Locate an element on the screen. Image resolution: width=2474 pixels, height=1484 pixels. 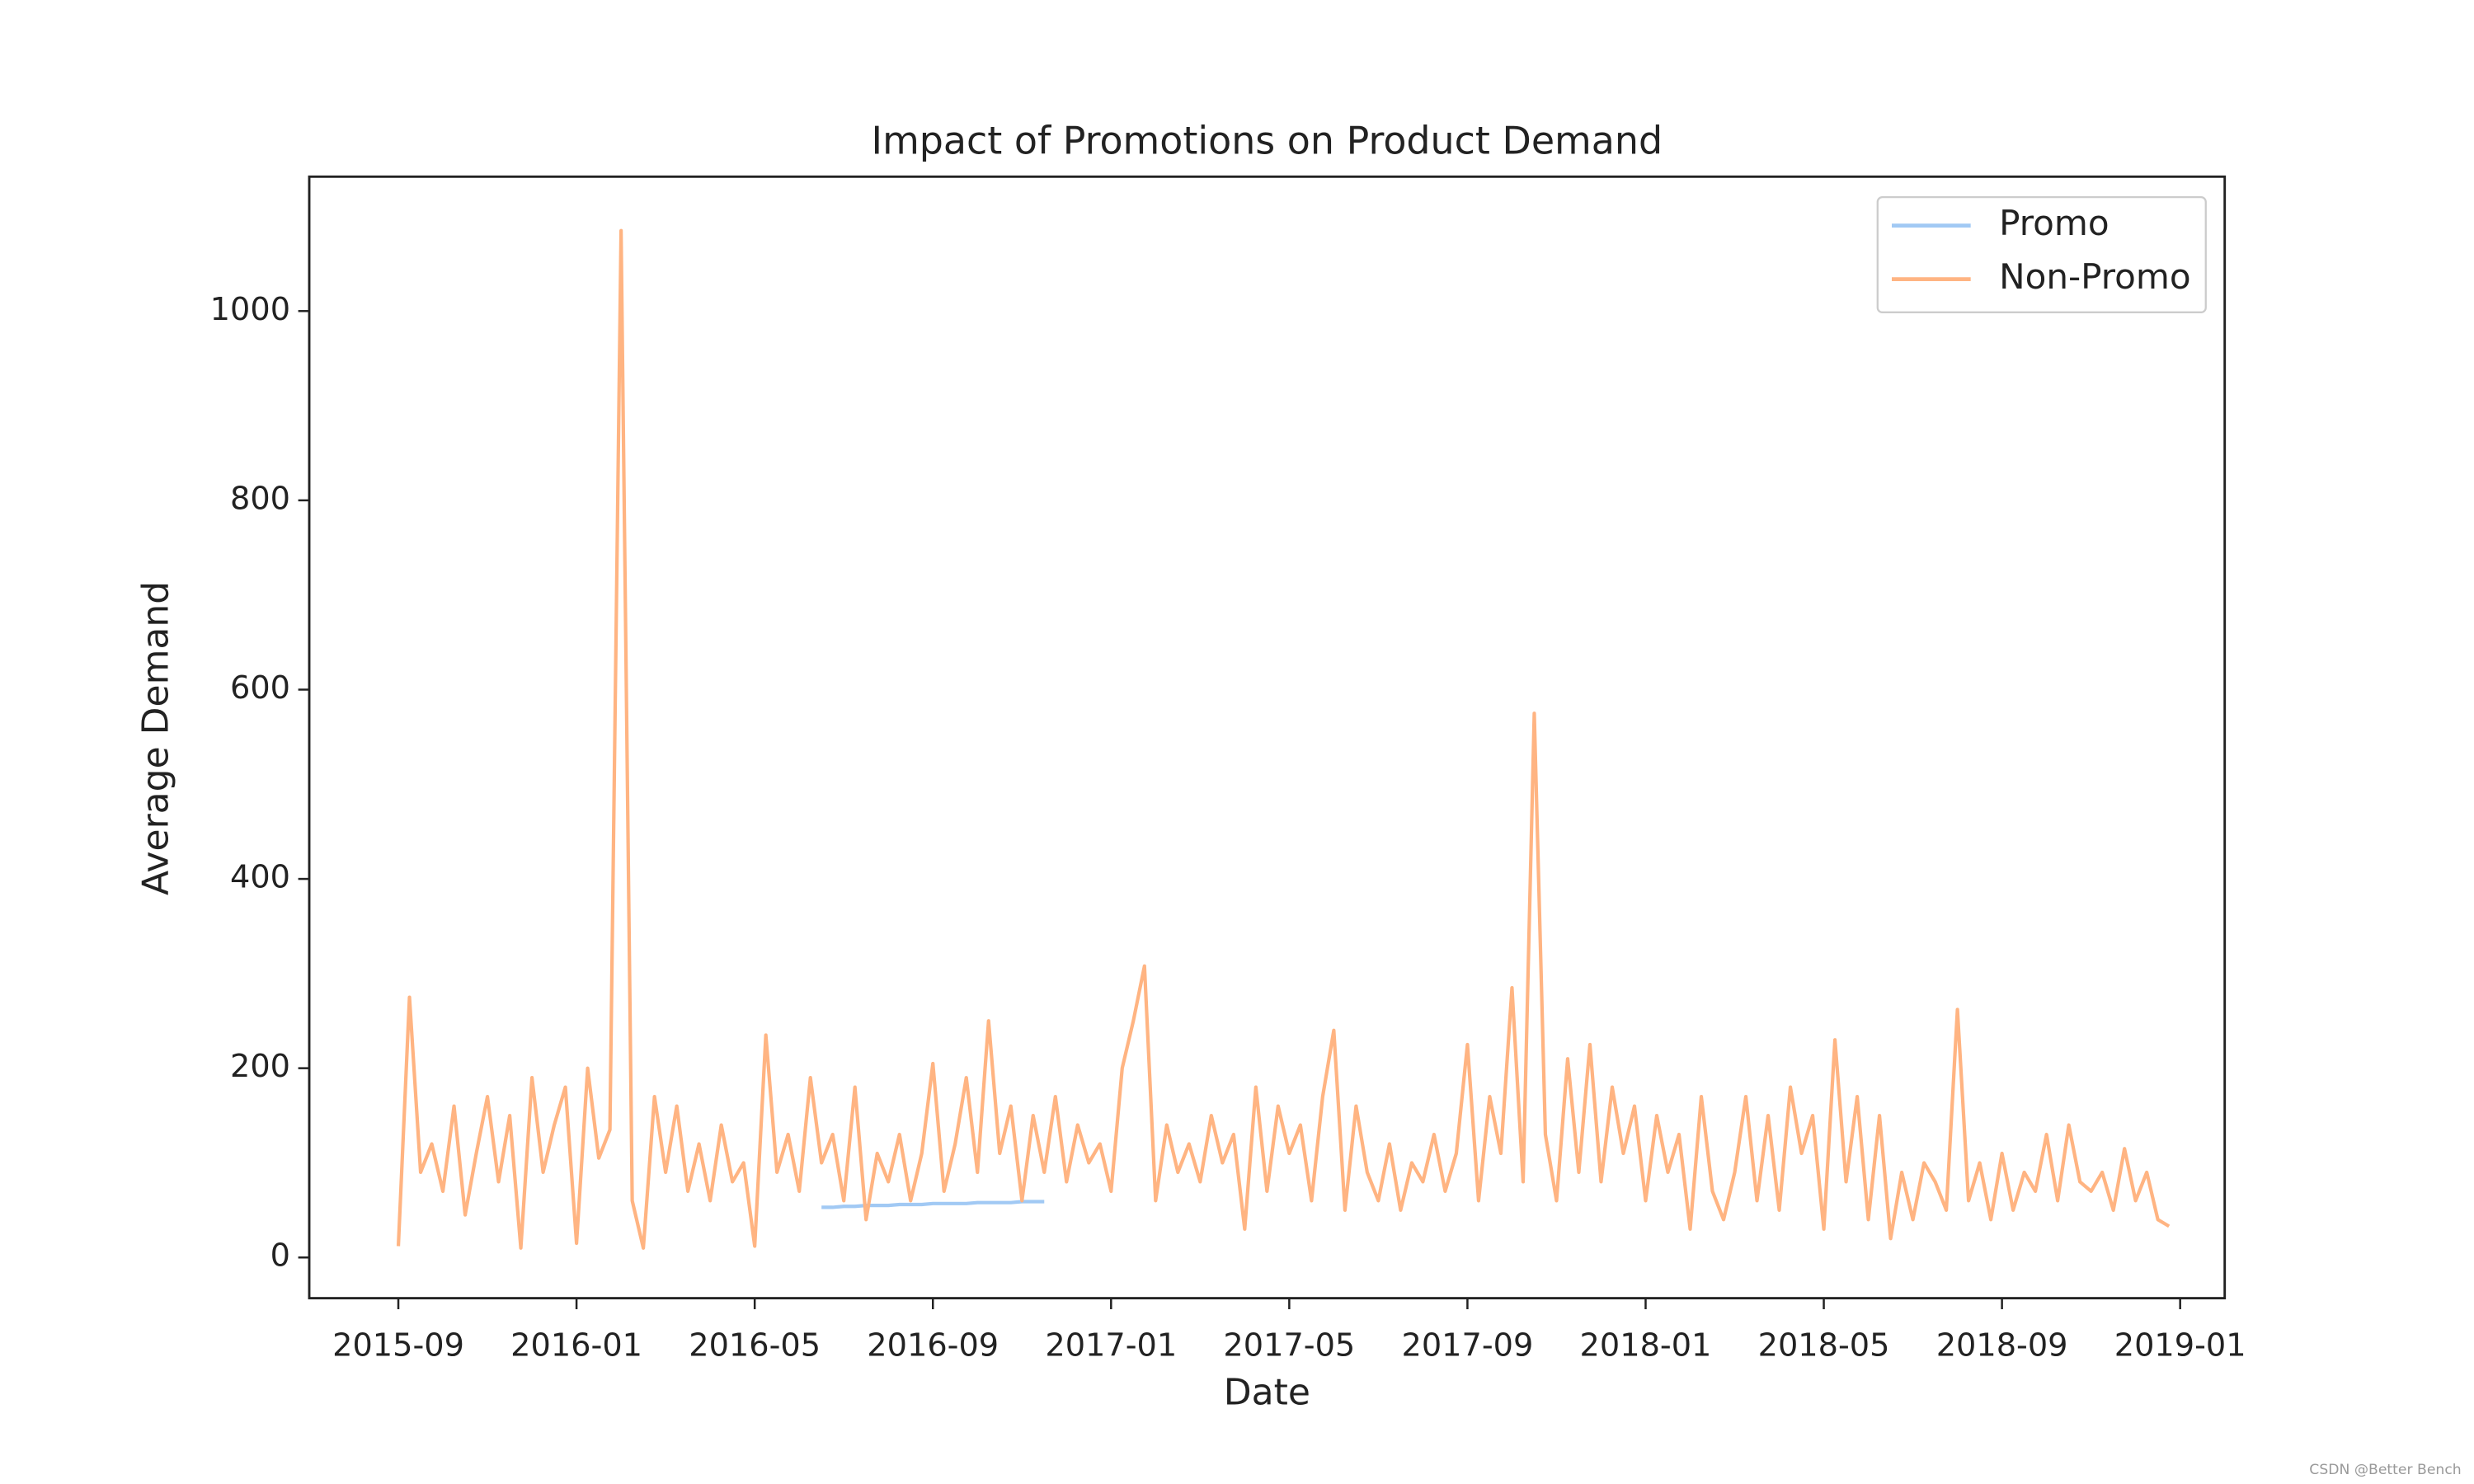
legend-label: Non-Promo is located at coordinates (2095, 276).